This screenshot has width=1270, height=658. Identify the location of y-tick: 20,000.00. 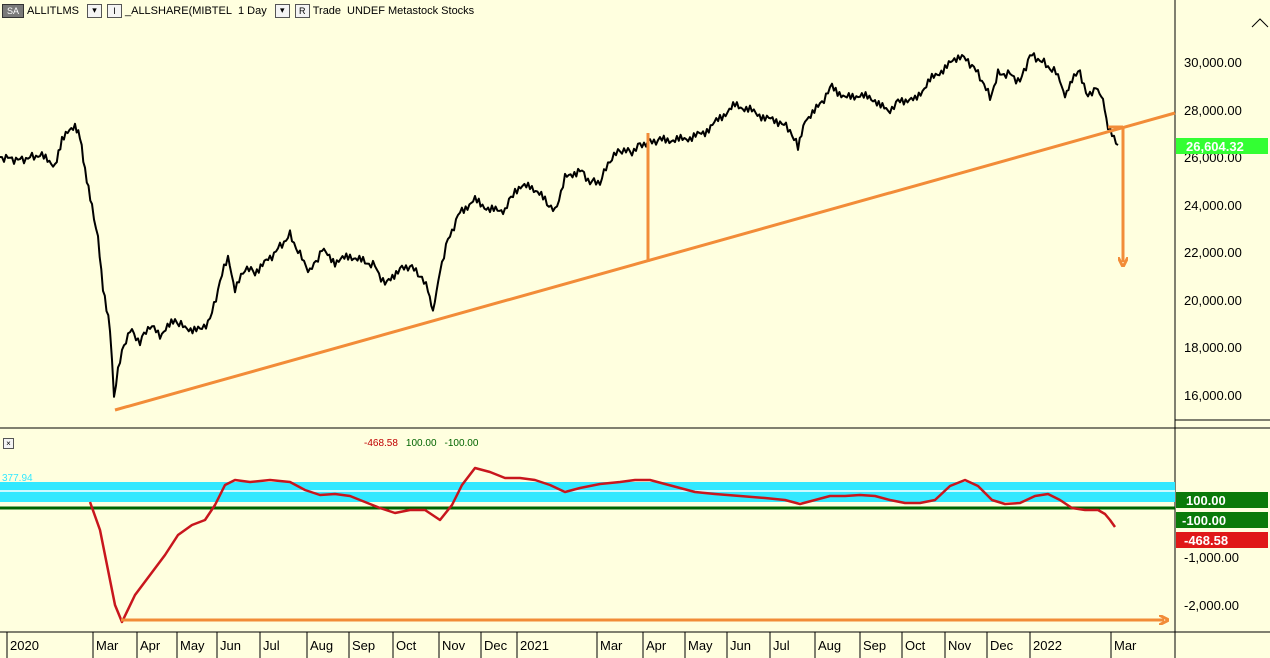
(1213, 300).